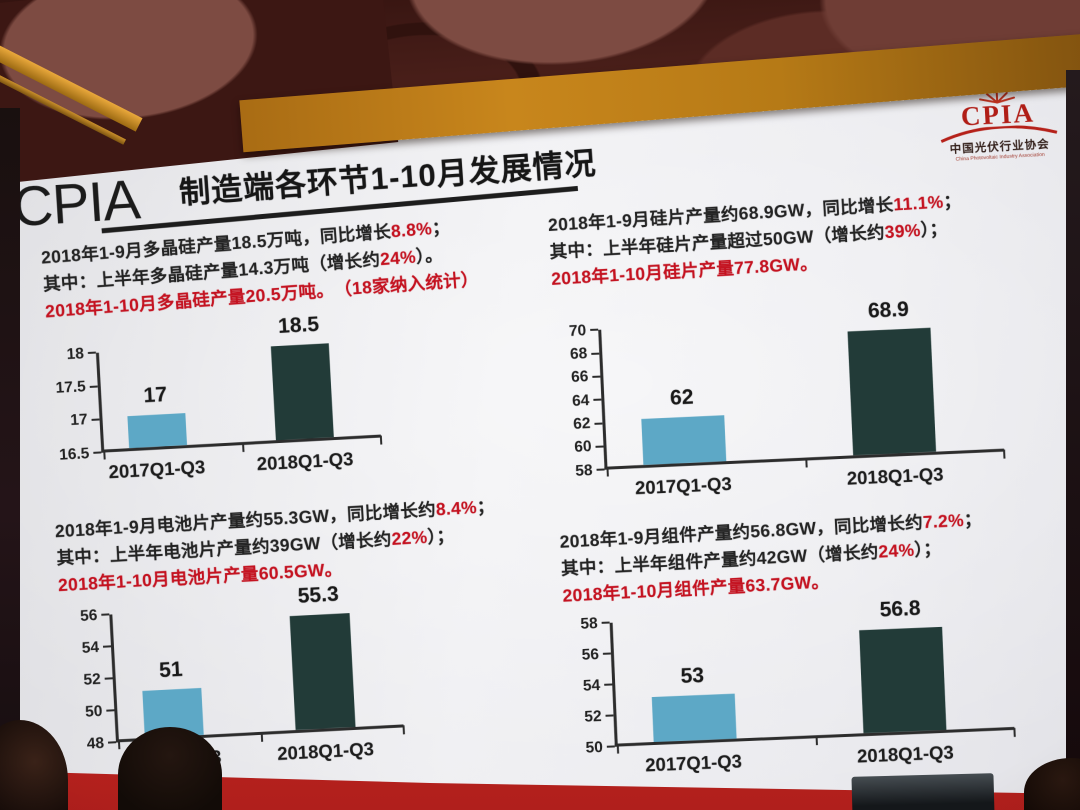 The image size is (1080, 810). I want to click on y-tick-label: 17, so click(78, 420).